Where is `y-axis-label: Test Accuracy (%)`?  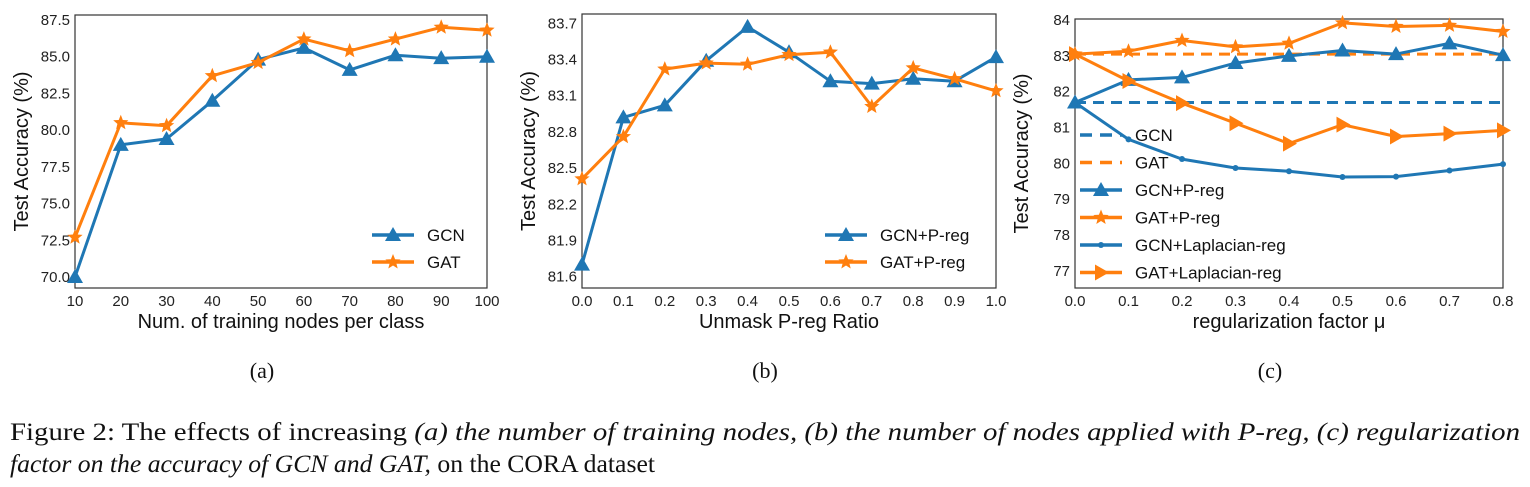 y-axis-label: Test Accuracy (%) is located at coordinates (22, 151).